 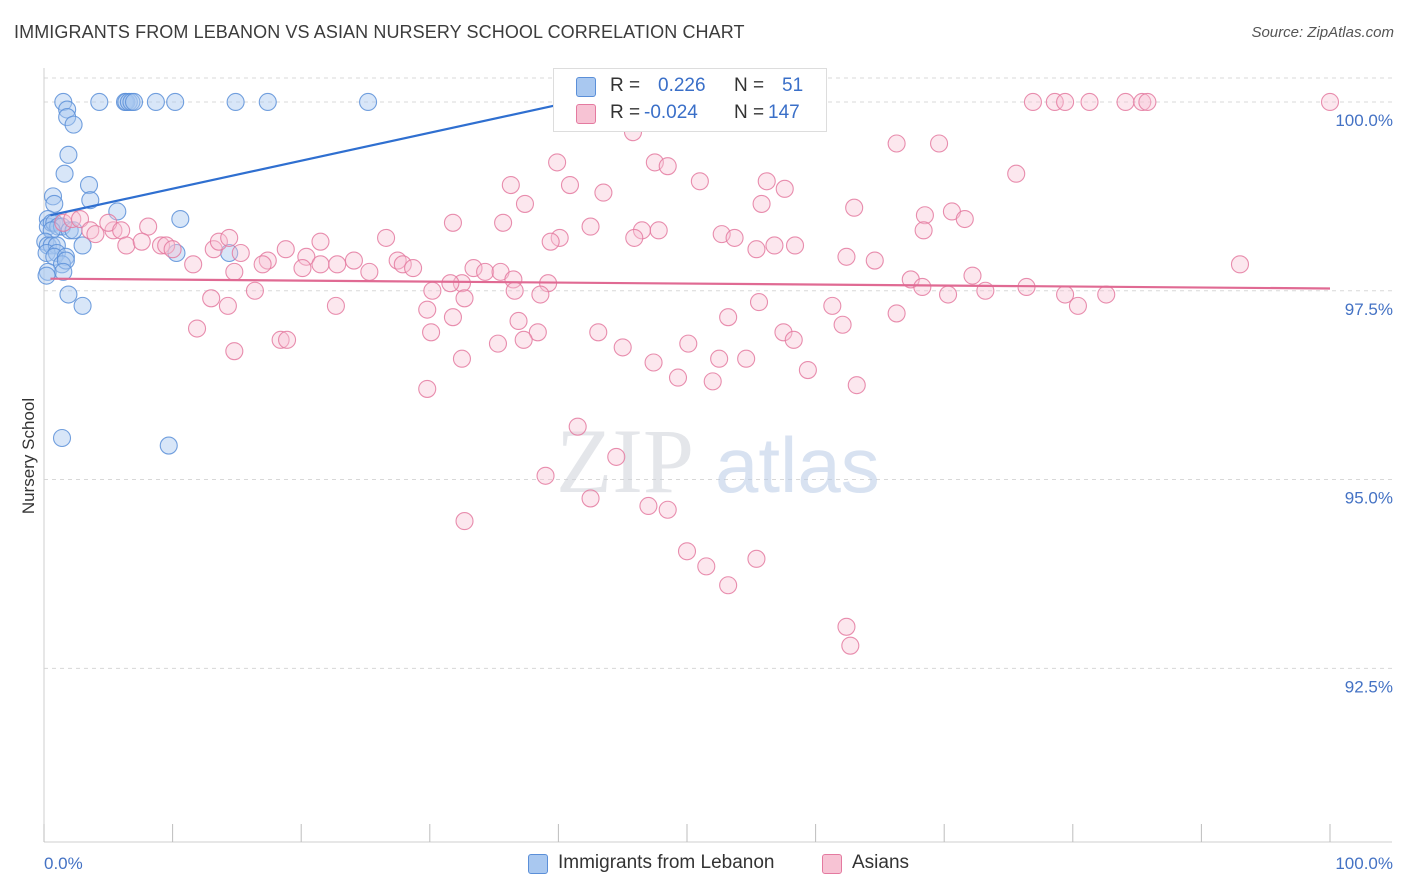 I want to click on legend-swatch-asians, so click(x=586, y=114).